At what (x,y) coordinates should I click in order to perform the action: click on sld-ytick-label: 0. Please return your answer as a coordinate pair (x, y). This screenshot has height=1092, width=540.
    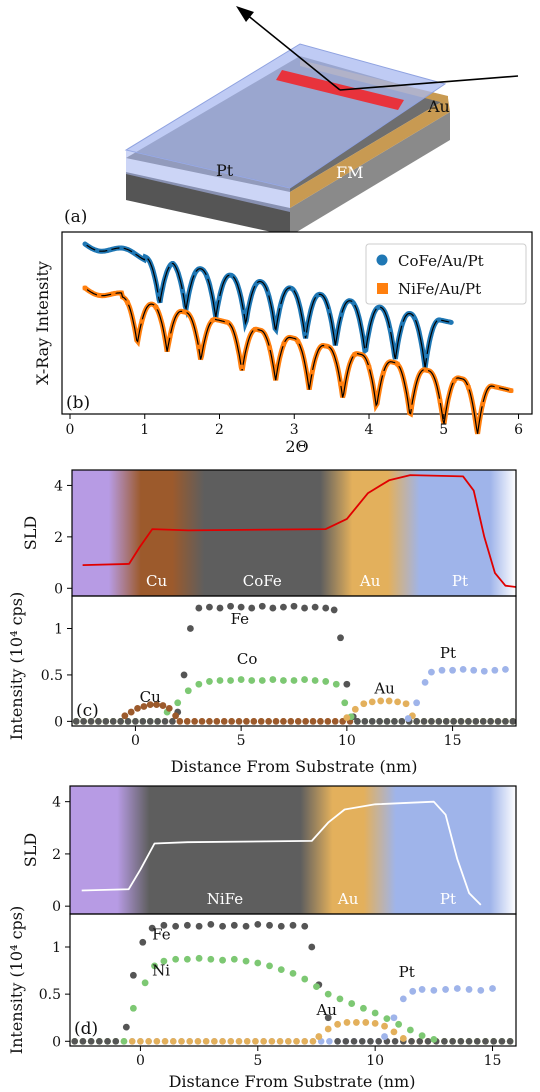
    Looking at the image, I should click on (58, 589).